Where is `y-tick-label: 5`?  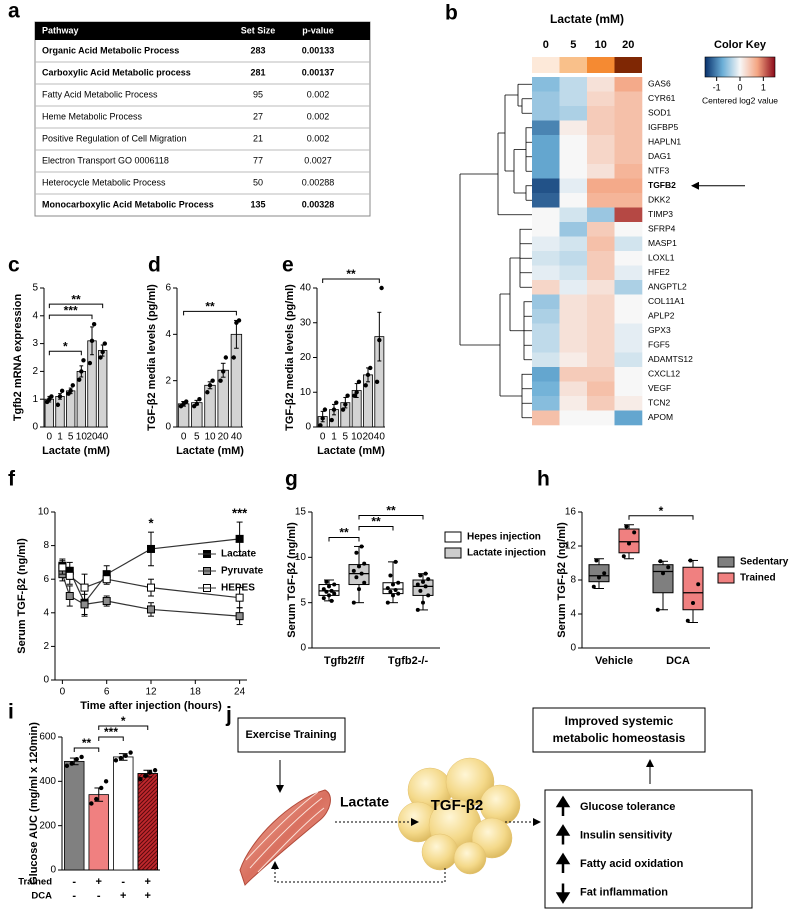
y-tick-label: 5 is located at coordinates (35, 288).